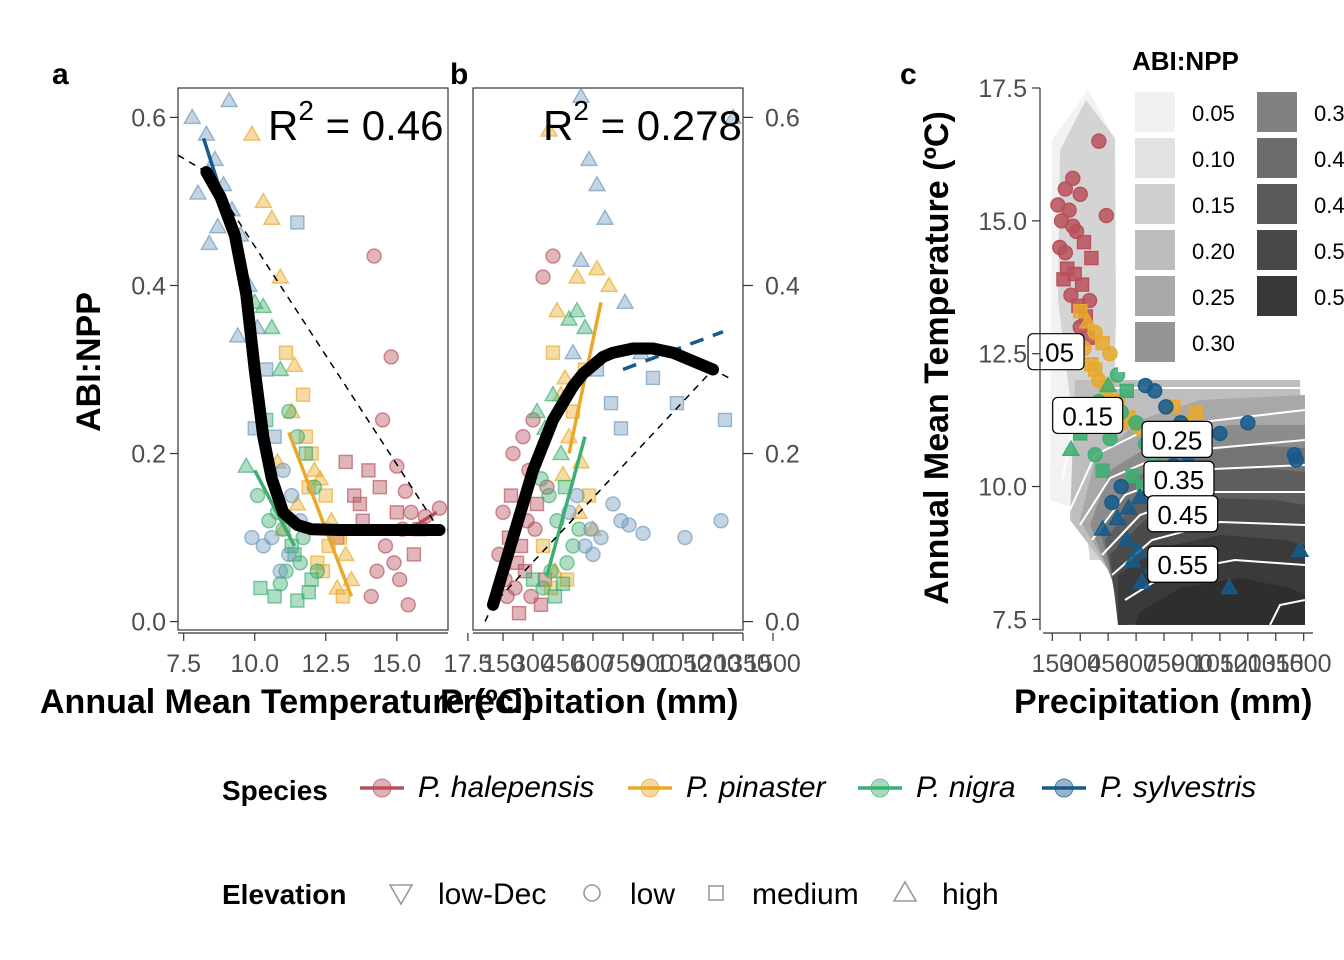  I want to click on panel-label-c: c, so click(908, 74).